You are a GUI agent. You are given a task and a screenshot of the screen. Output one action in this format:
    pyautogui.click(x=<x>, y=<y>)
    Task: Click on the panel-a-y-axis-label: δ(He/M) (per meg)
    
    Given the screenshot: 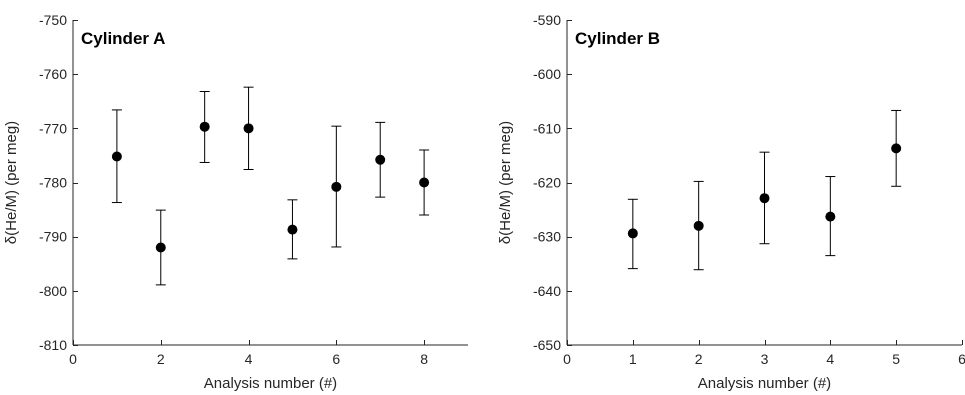 What is the action you would take?
    pyautogui.click(x=11, y=182)
    